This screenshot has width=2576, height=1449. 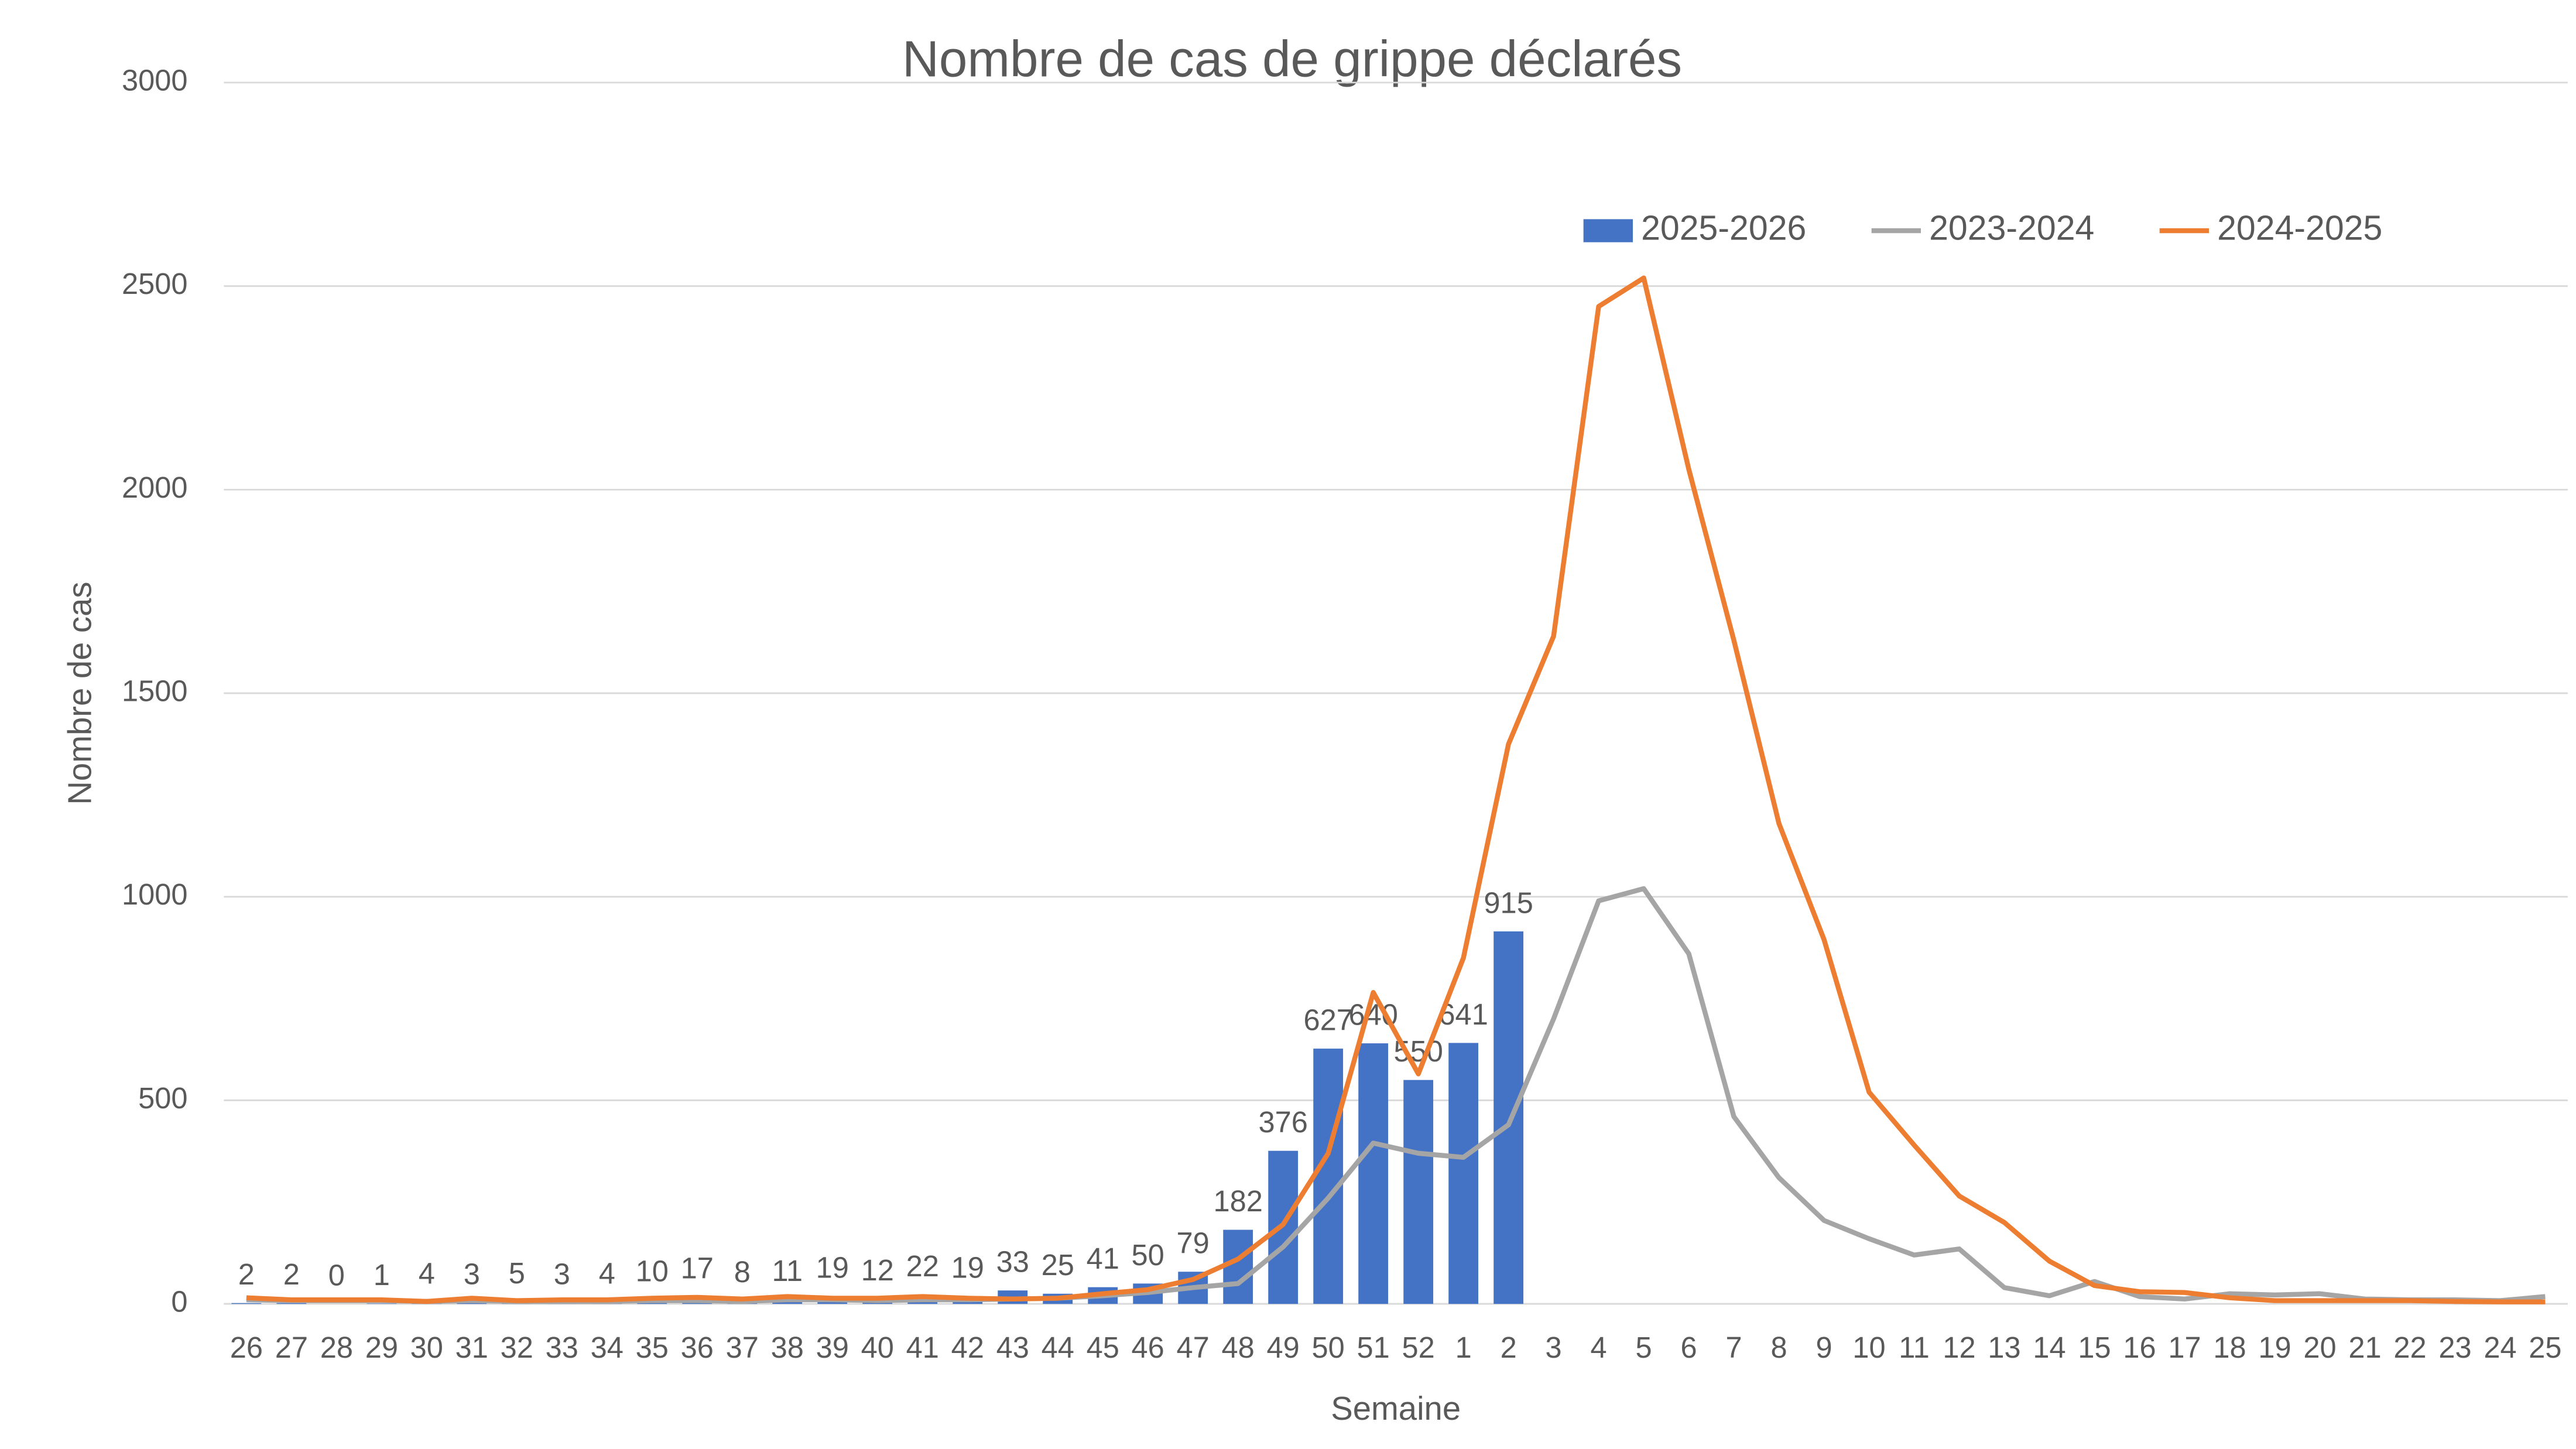 I want to click on x-tick-label: 23, so click(x=2454, y=1347).